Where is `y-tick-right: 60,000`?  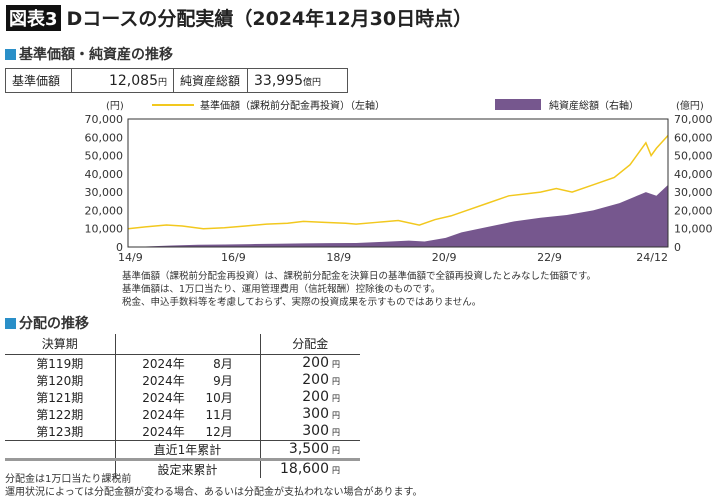
y-tick-right: 60,000 is located at coordinates (693, 137).